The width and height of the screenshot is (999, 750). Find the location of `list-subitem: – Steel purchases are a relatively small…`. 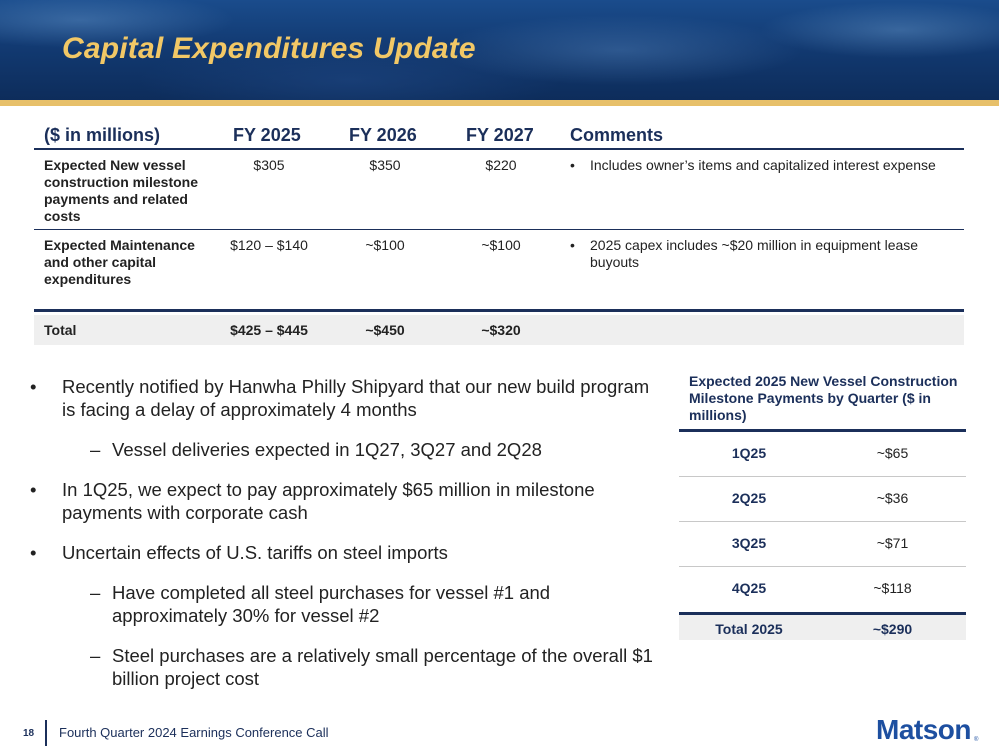

list-subitem: – Steel purchases are a relatively small… is located at coordinates (345, 667).